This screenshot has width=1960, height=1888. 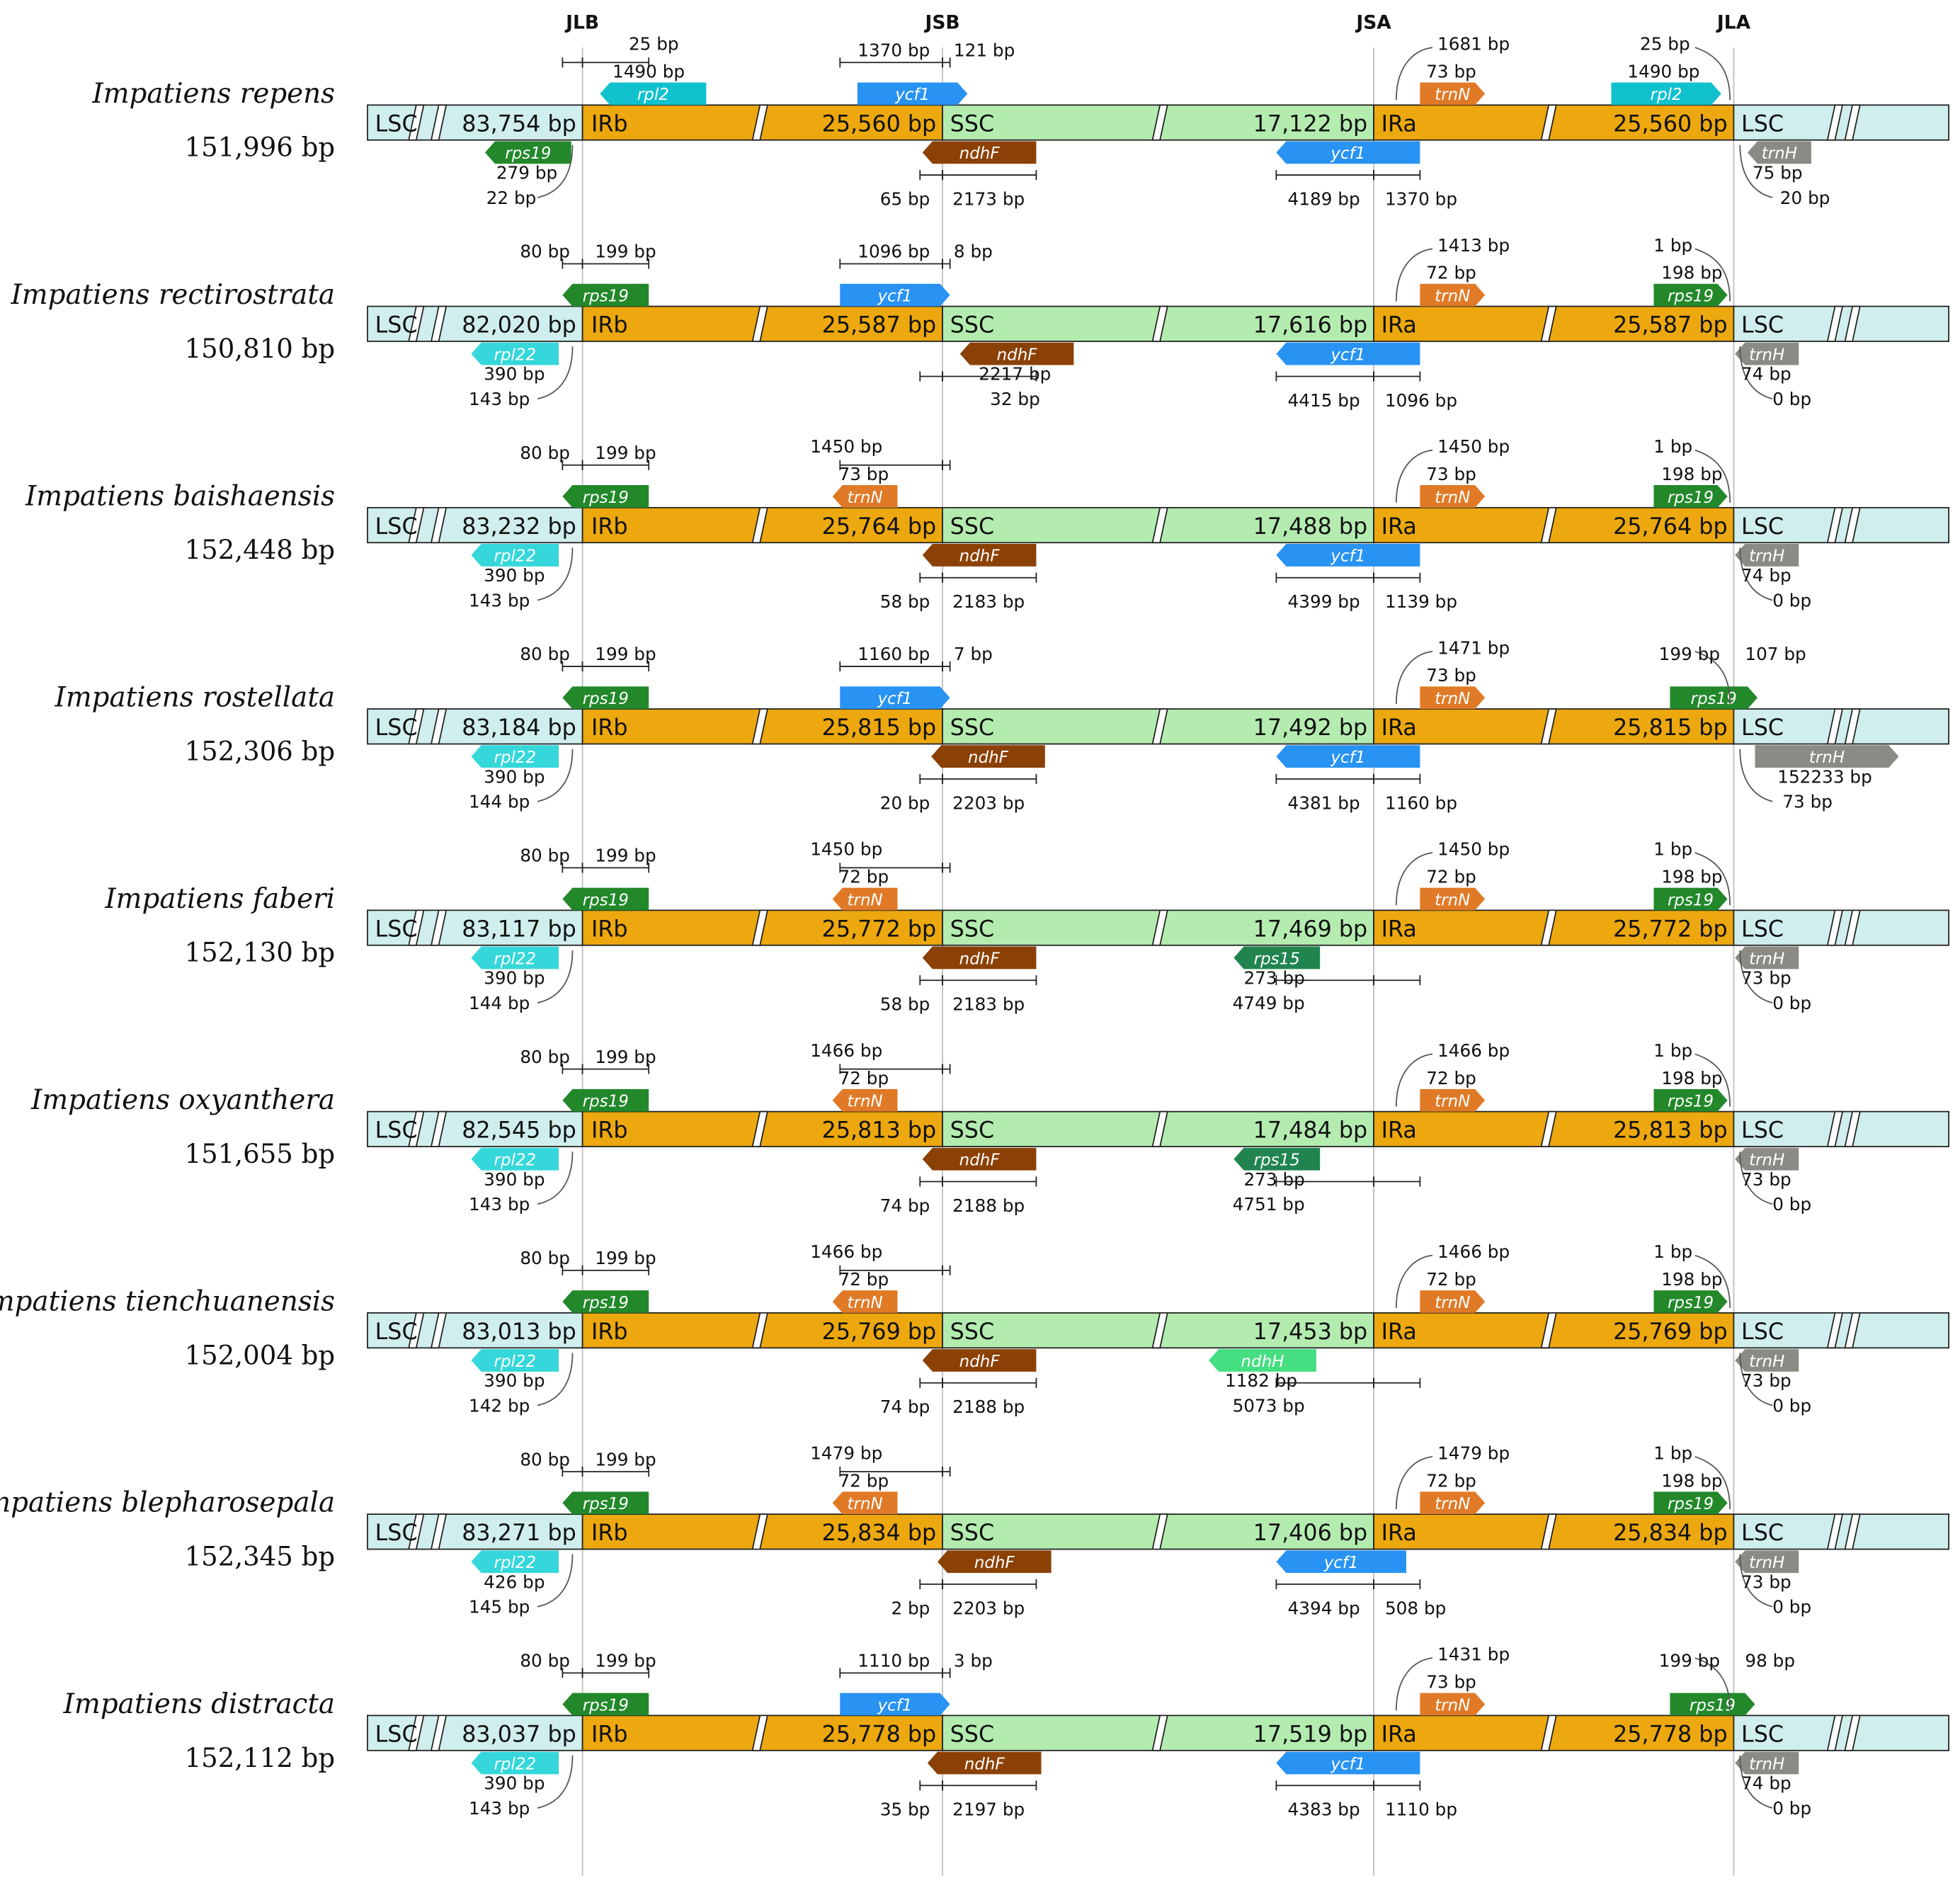 I want to click on genome-size: 152,004 bp, so click(x=260, y=1355).